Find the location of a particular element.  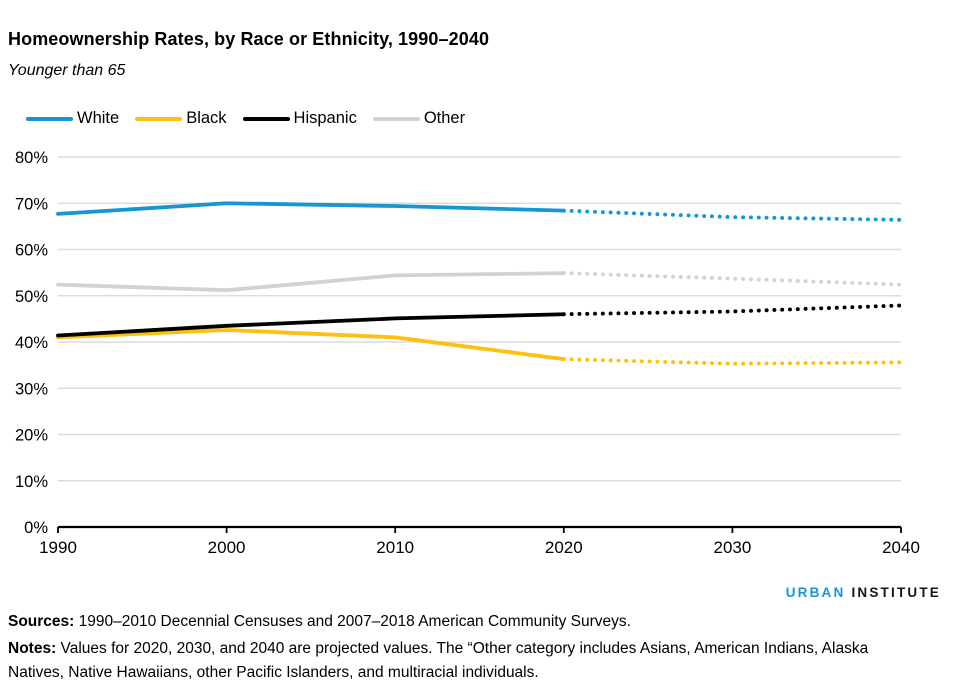

svg-text: 40% is located at coordinates (31, 343).